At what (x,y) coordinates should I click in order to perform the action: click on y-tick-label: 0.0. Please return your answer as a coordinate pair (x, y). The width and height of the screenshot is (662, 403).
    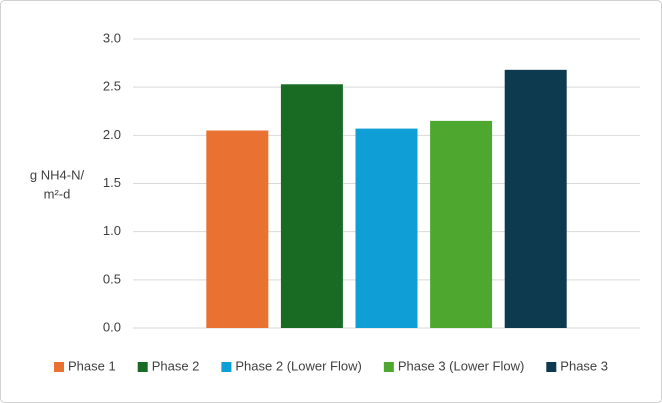
    Looking at the image, I should click on (112, 326).